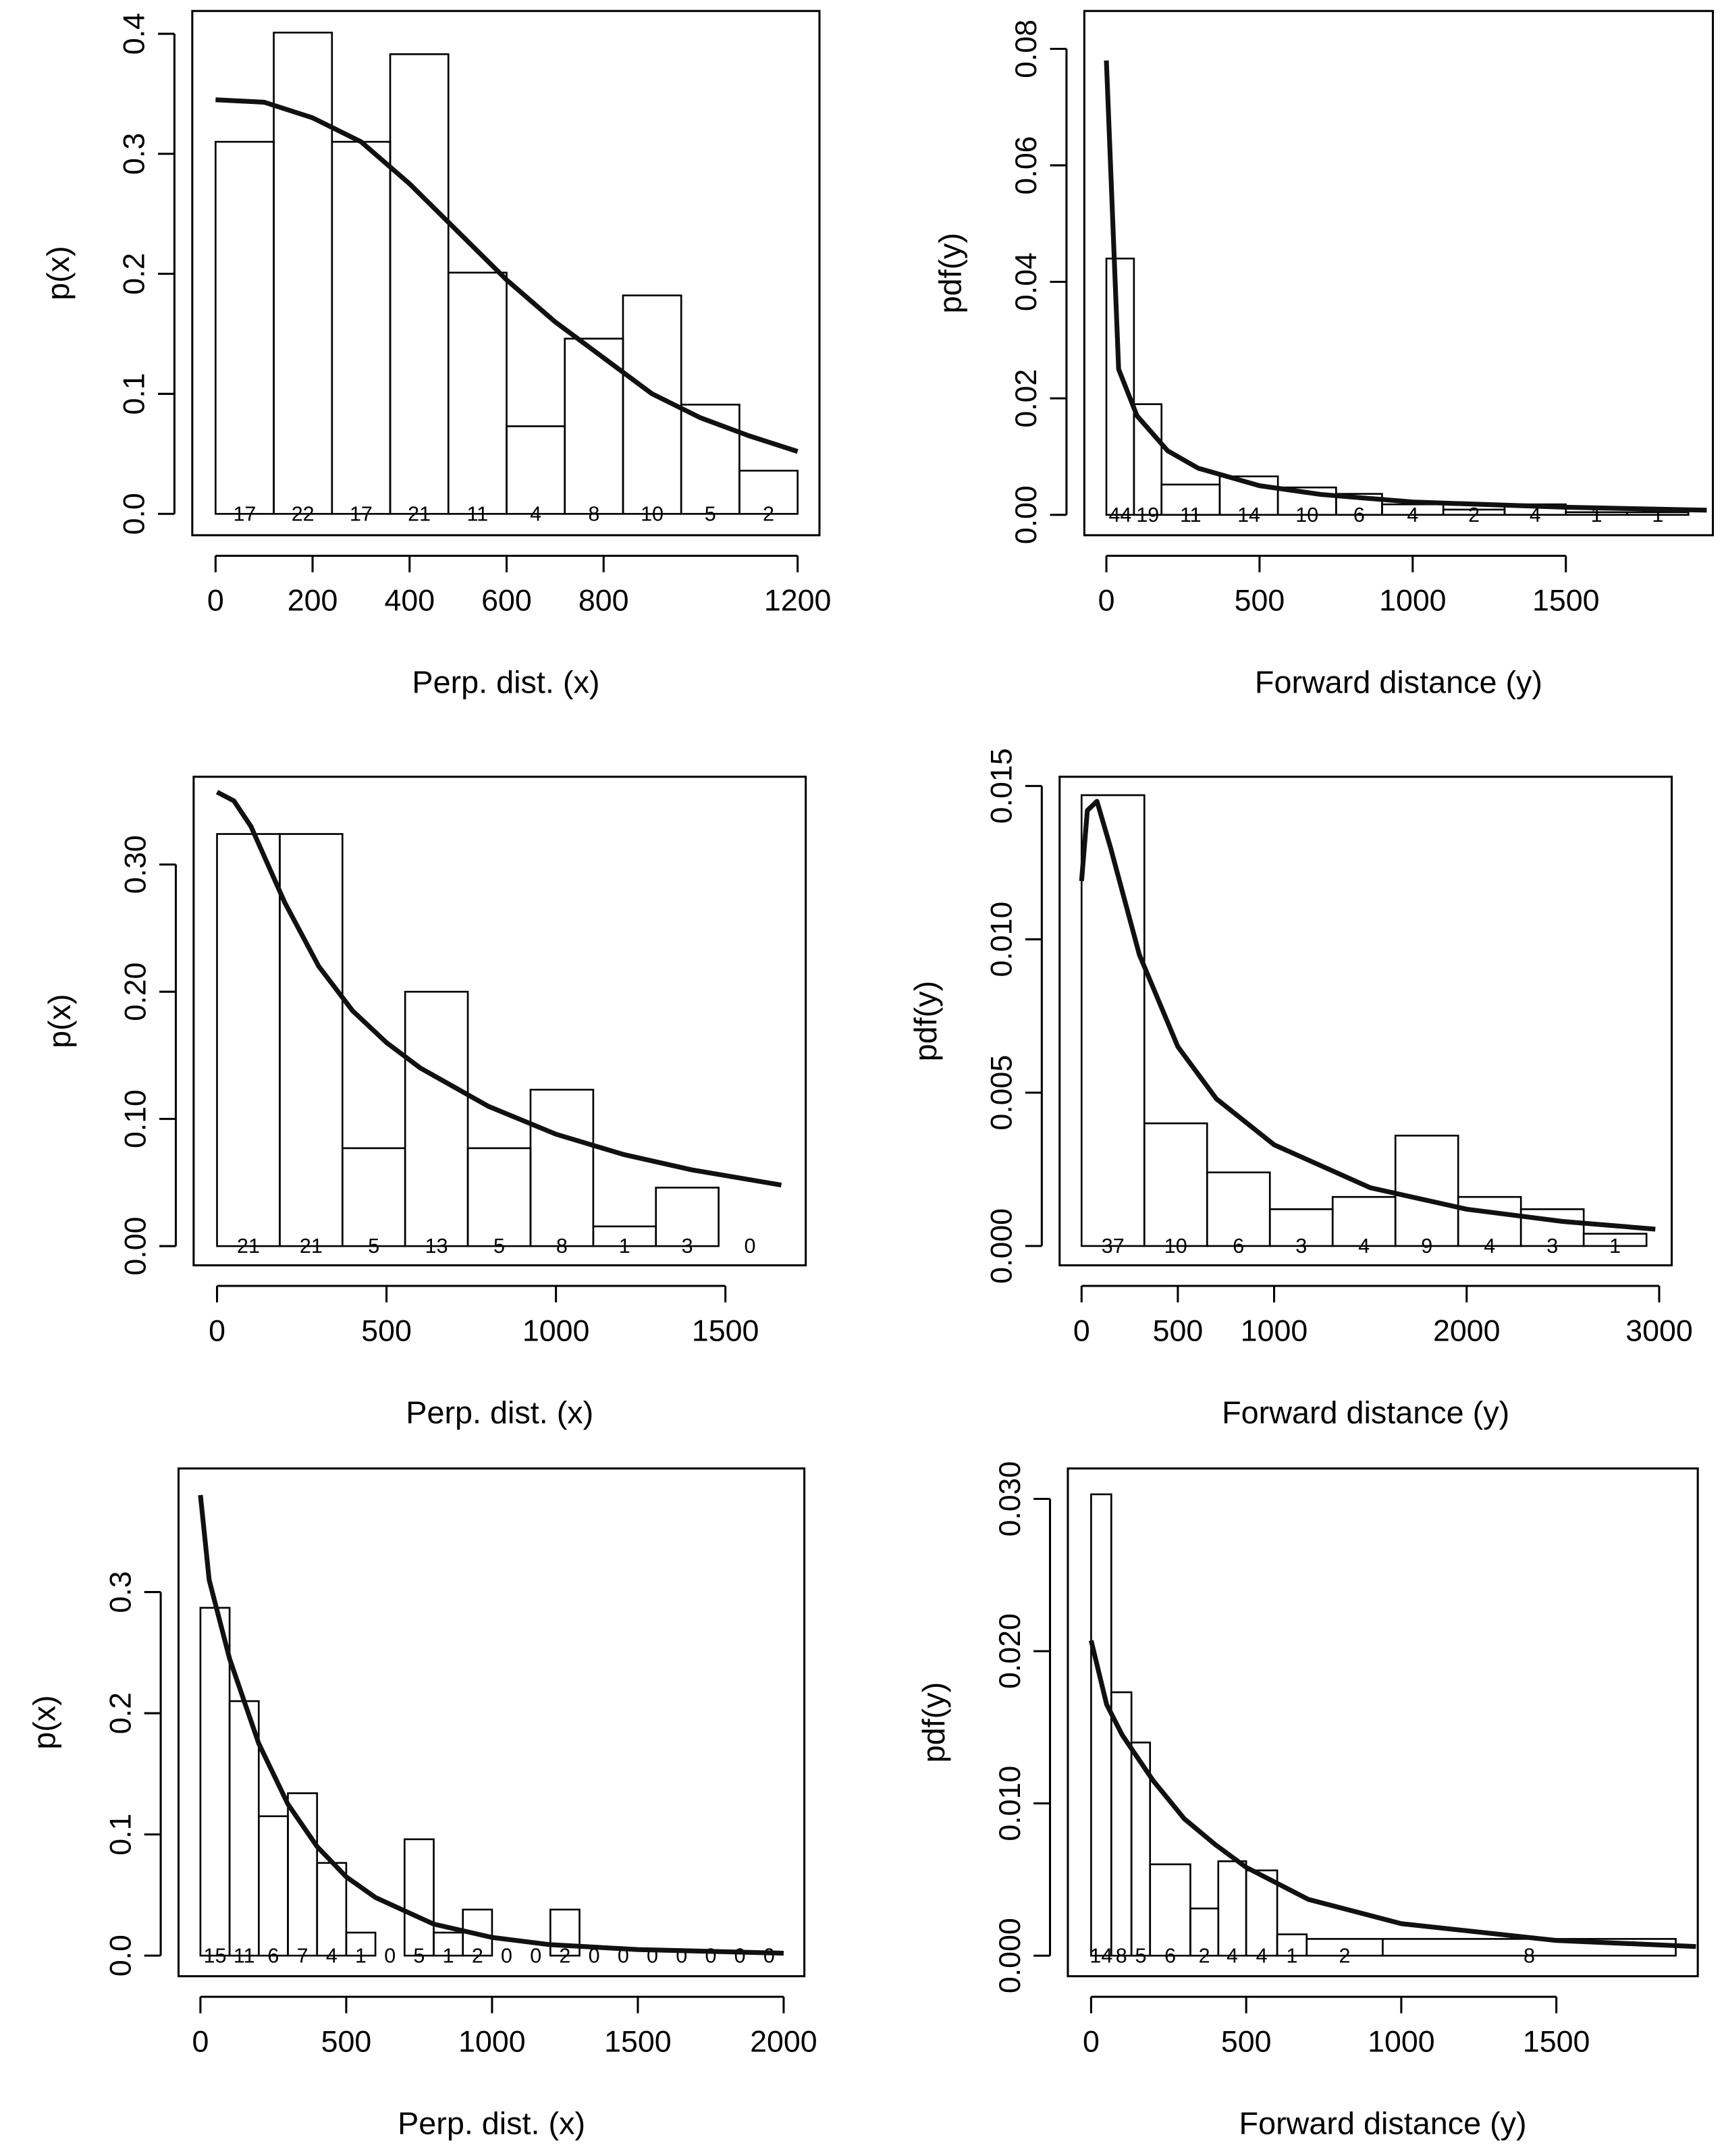 This screenshot has width=1724, height=2156. I want to click on bar-count: 3, so click(687, 1246).